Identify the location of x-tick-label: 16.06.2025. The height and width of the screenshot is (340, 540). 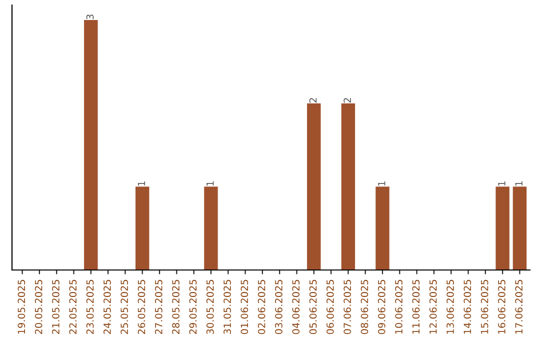
(502, 307).